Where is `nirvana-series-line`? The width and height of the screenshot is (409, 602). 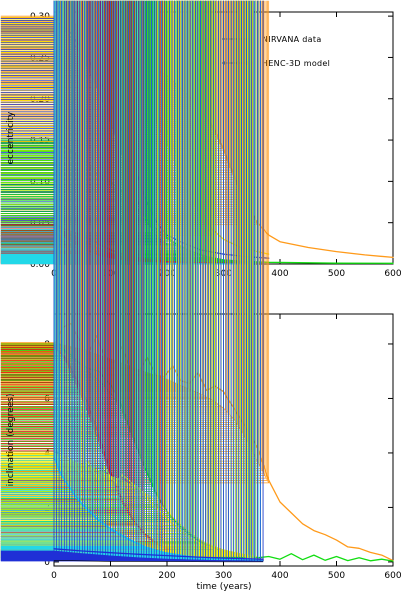
nirvana-series-line is located at coordinates (158, 561).